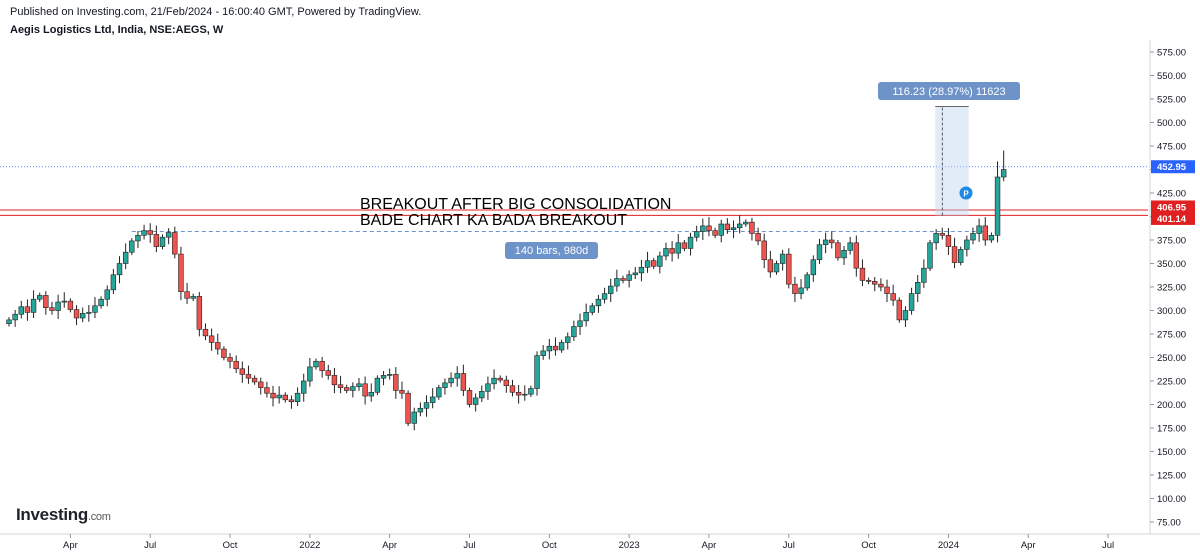 The height and width of the screenshot is (554, 1200). I want to click on price-tick-label: 375.00, so click(1171, 241).